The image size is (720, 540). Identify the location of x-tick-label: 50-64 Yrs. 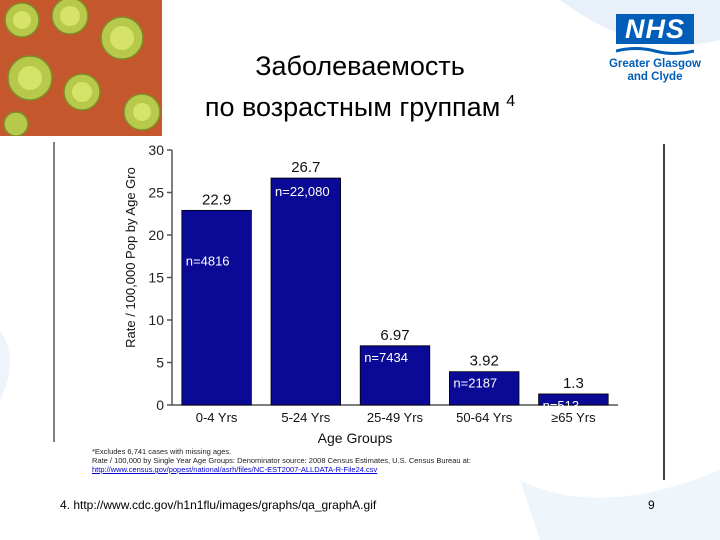
(484, 417).